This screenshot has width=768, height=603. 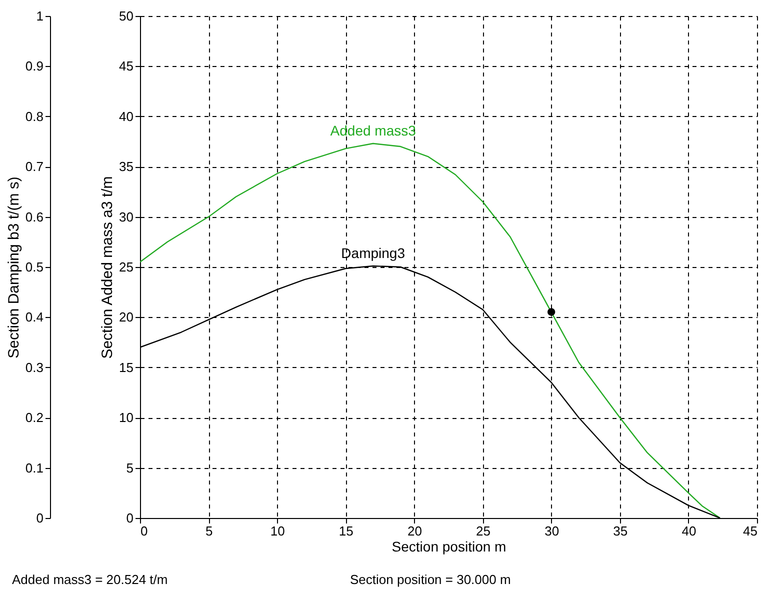 I want to click on y-axis-title: Section Added mass a3 t/m, so click(x=107, y=267).